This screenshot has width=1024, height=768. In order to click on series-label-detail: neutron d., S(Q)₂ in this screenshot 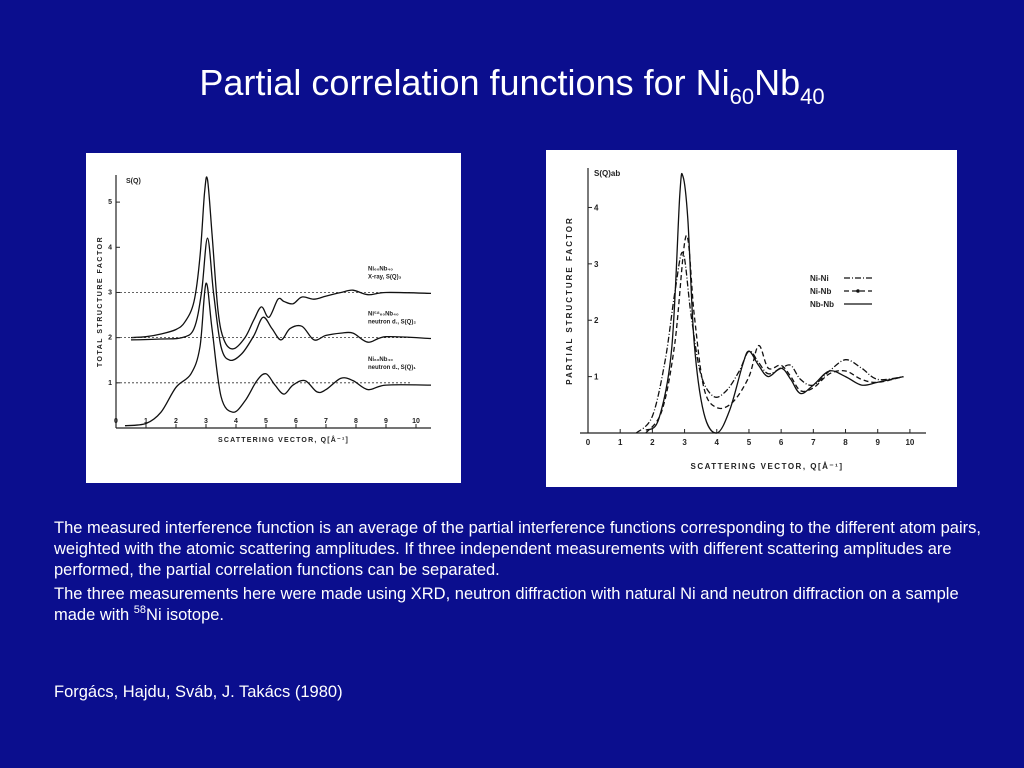, I will do `click(392, 323)`.